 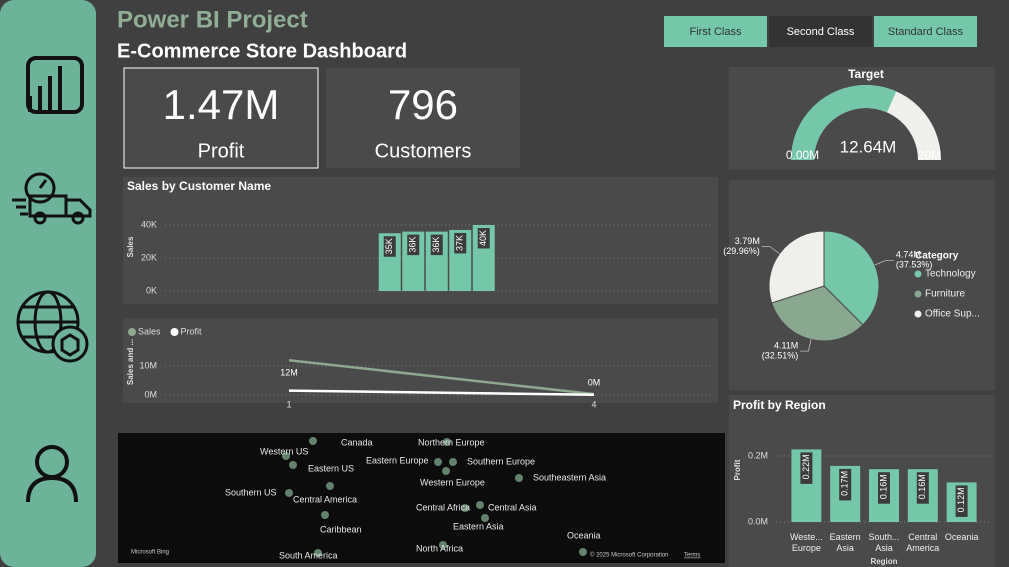 I want to click on y-tick-label: 0.2M, so click(x=758, y=455).